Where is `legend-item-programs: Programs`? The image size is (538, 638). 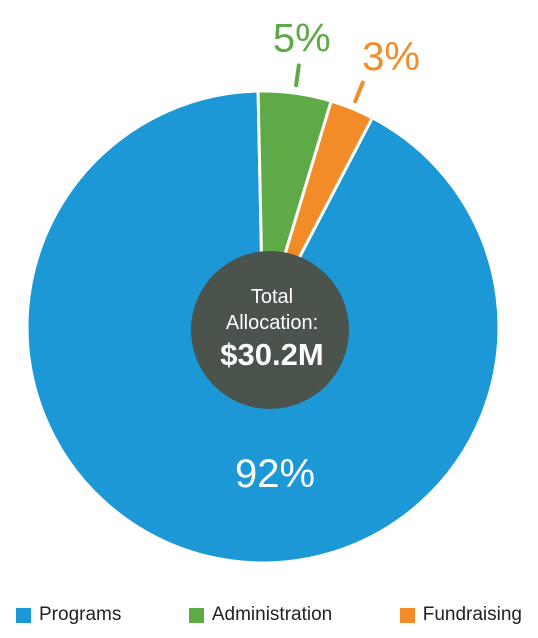
legend-item-programs: Programs is located at coordinates (68, 615).